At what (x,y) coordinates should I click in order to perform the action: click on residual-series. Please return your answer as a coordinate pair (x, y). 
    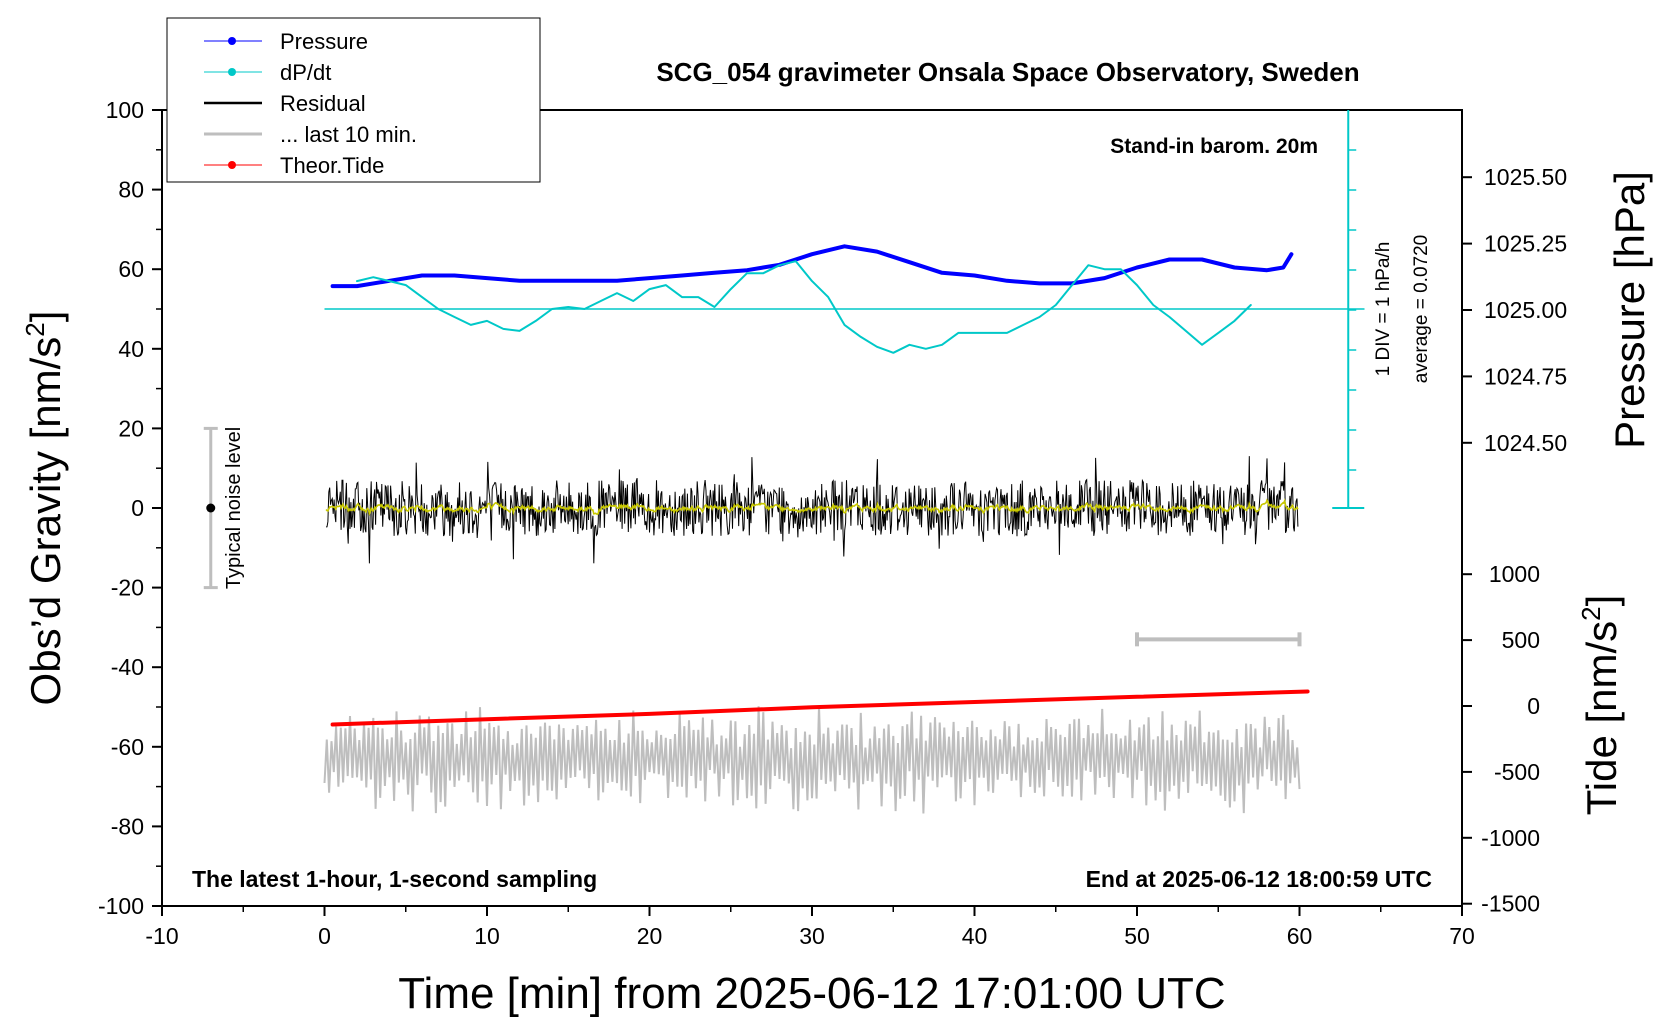
    Looking at the image, I should click on (812, 510).